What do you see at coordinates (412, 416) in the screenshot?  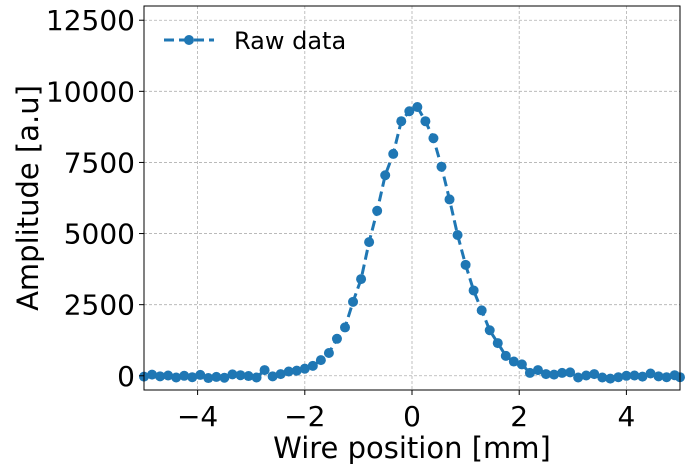 I see `x-tick-label: 0` at bounding box center [412, 416].